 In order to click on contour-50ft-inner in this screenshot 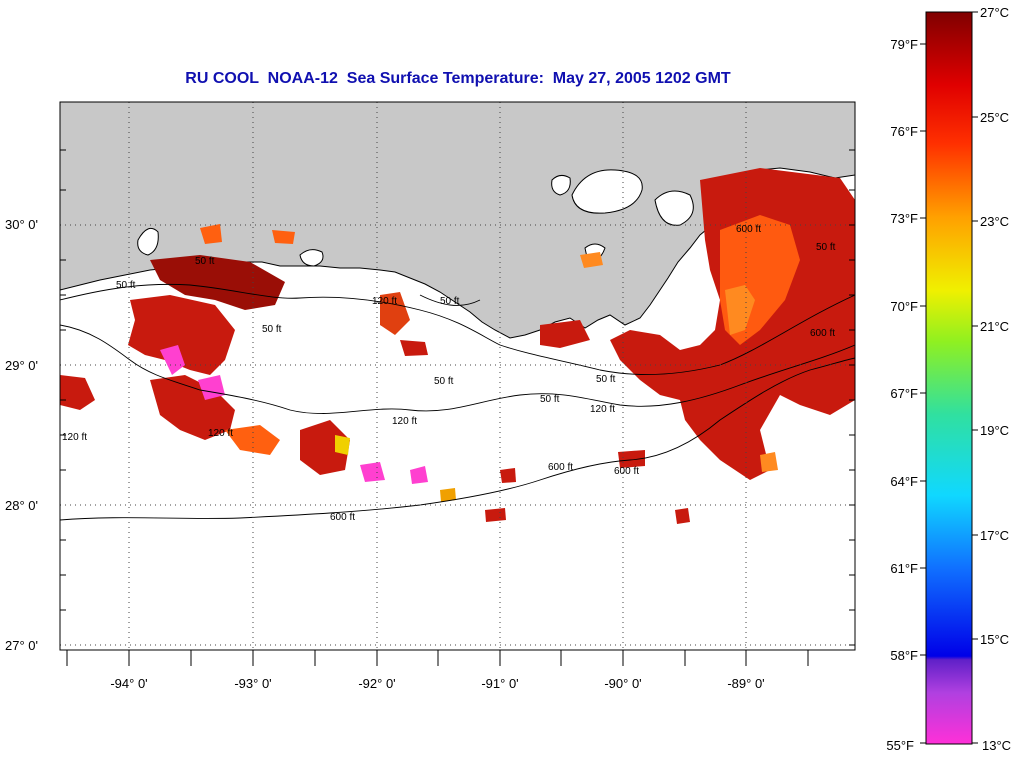, I will do `click(450, 300)`.